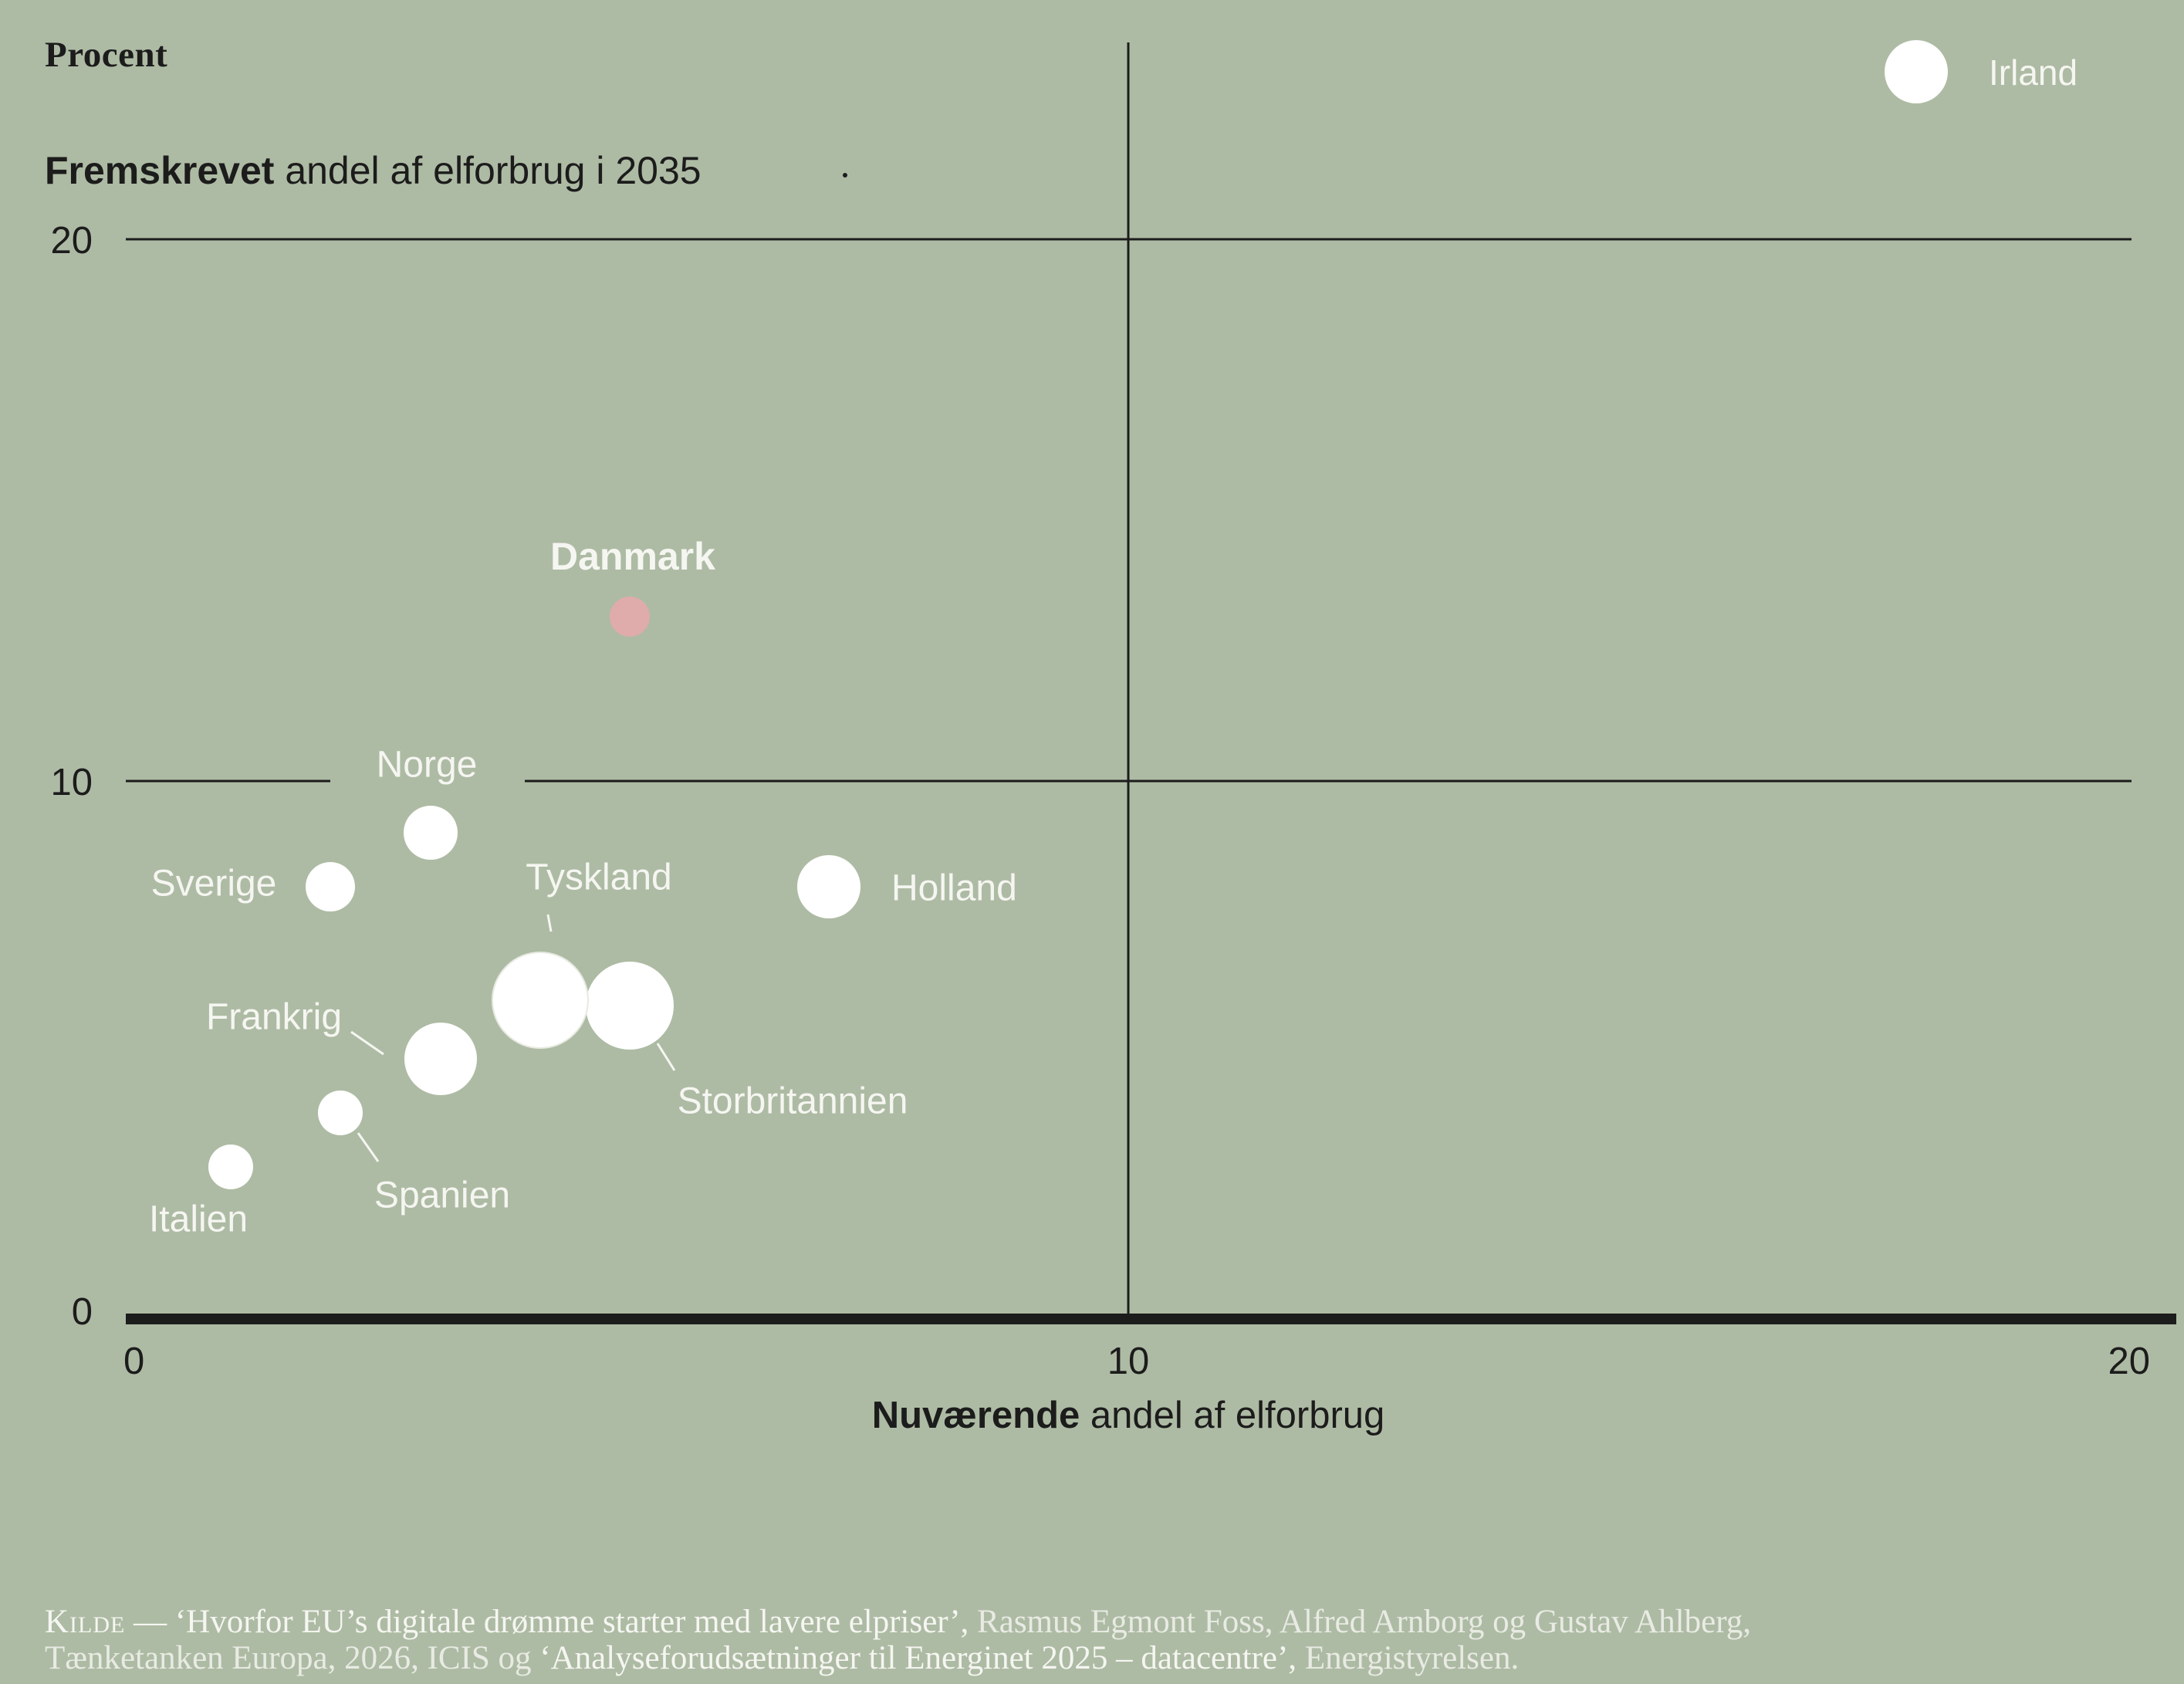  Describe the element at coordinates (1412, 1658) in the screenshot. I see `source-segment: Energistyrelsen.` at that location.